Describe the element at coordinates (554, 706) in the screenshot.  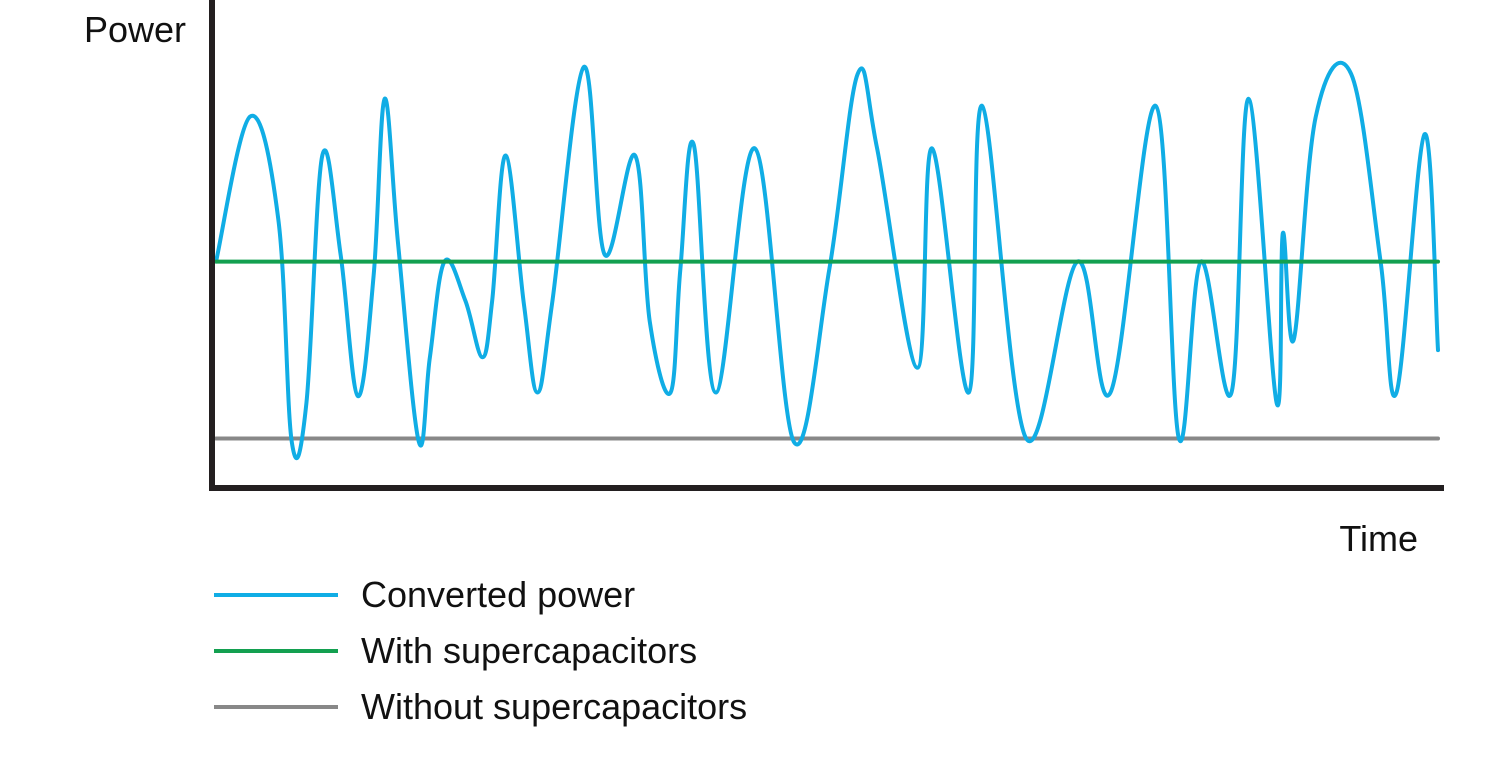
I see `legend-label-without-supercapacitors: Without supercapacitors` at that location.